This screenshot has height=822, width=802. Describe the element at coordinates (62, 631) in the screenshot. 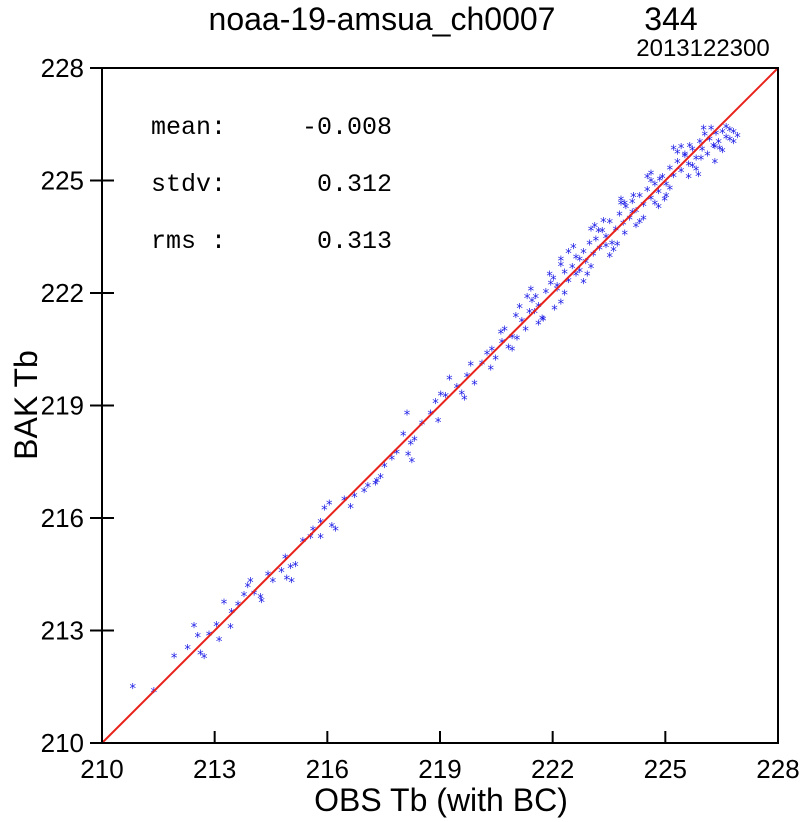

I see `y-tick-label: 213` at that location.